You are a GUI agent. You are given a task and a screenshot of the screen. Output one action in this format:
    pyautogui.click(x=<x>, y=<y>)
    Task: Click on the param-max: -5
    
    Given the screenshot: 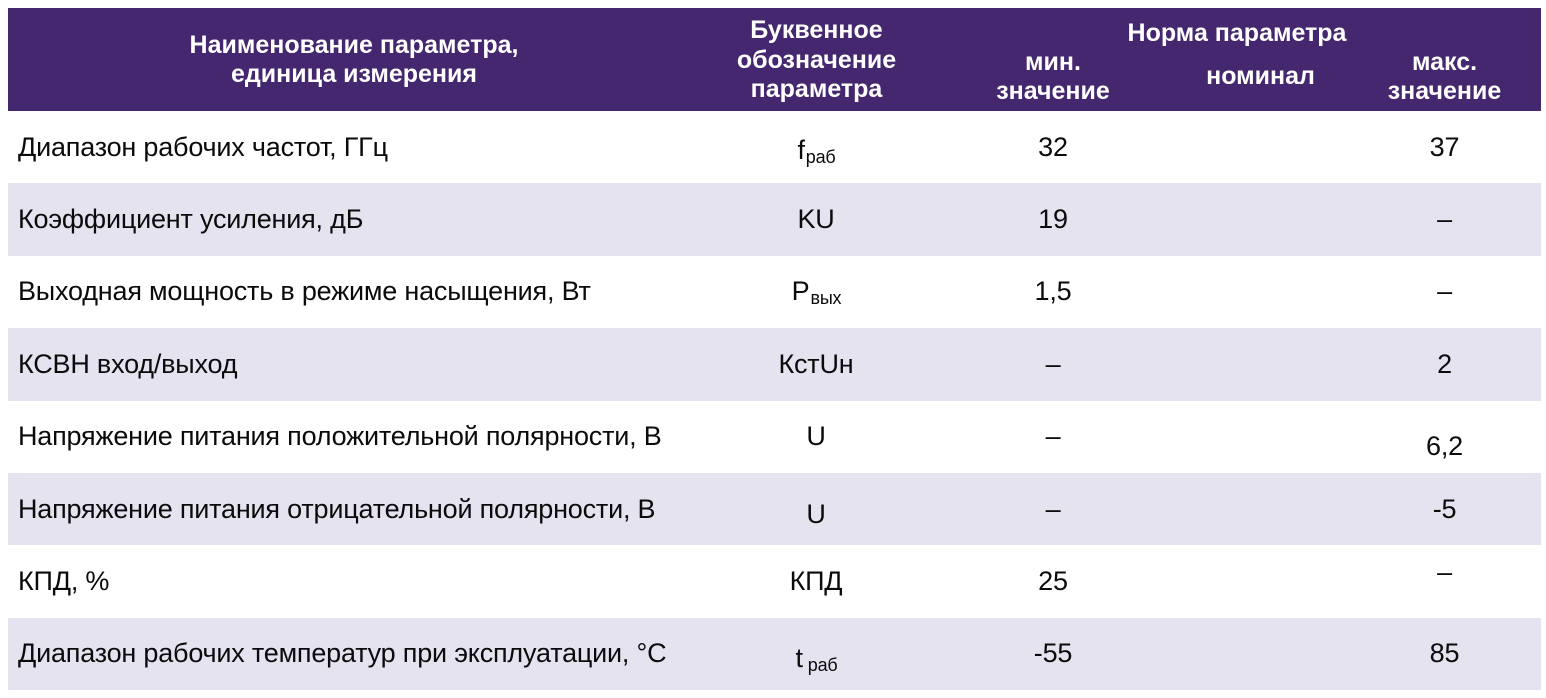 What is the action you would take?
    pyautogui.click(x=1444, y=508)
    